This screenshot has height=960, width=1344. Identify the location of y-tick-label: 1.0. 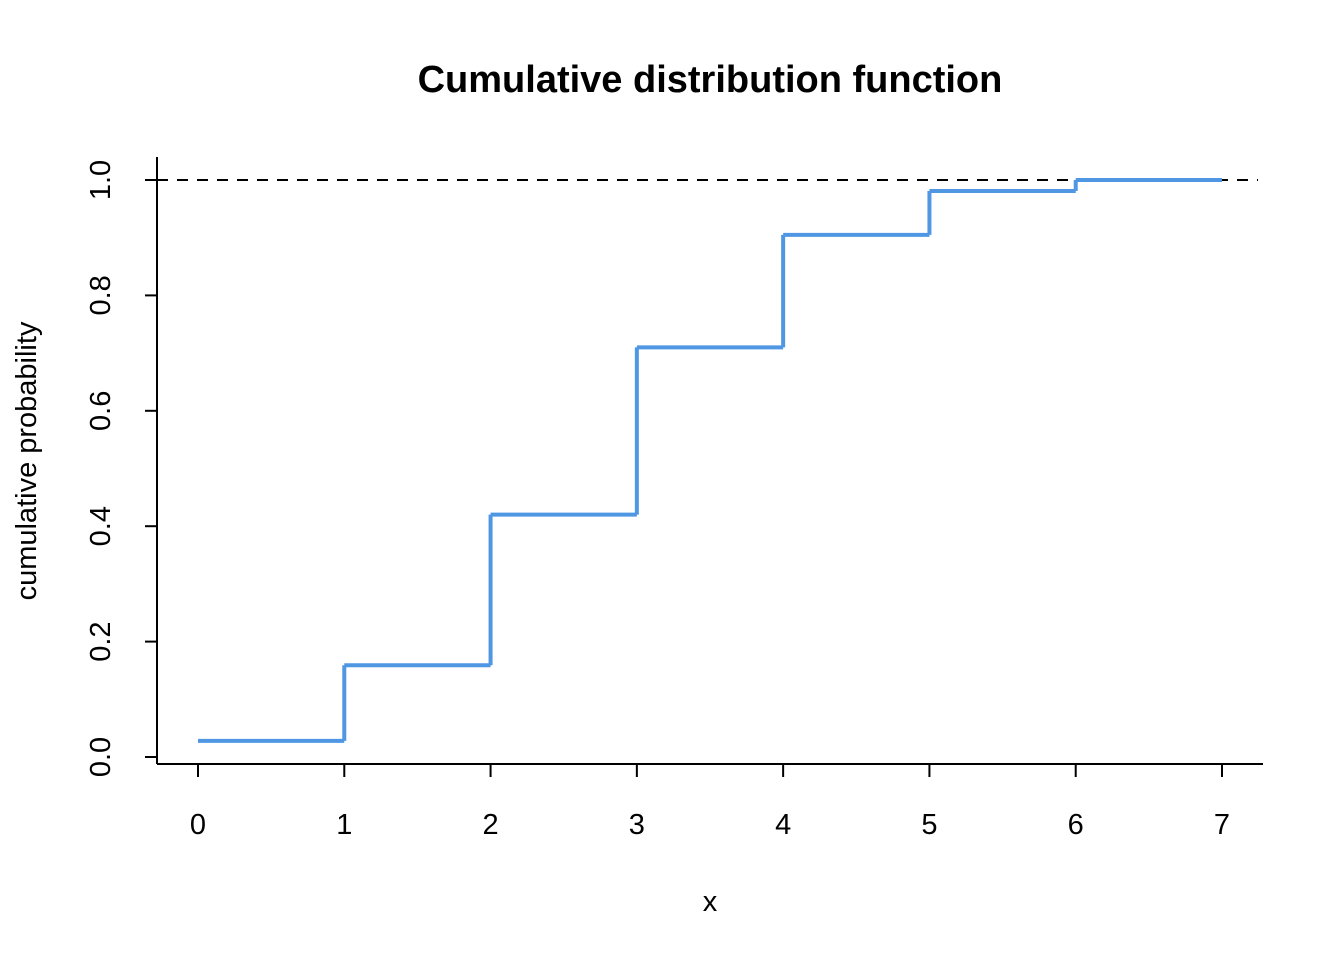
(101, 180).